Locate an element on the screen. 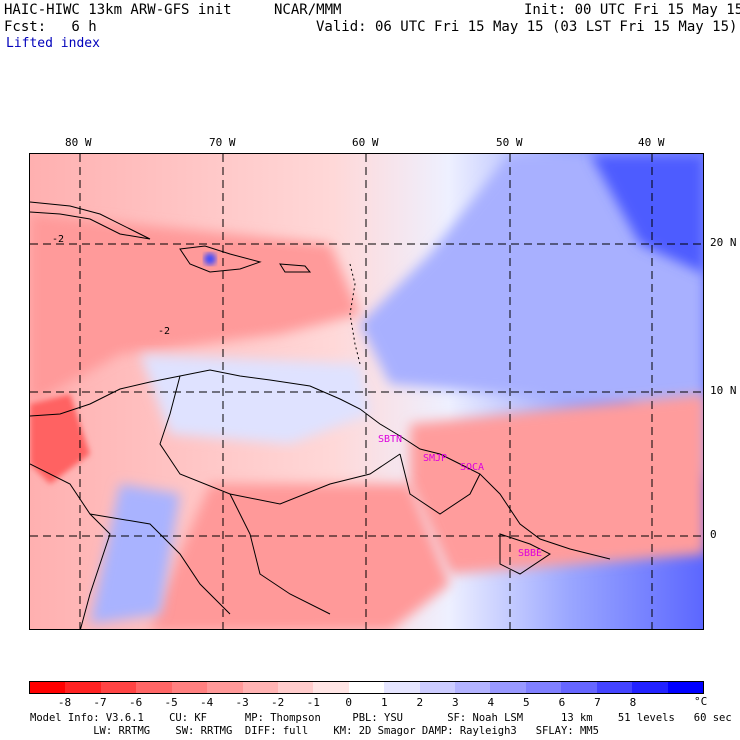  lon-label-40w: 40 W is located at coordinates (651, 142).